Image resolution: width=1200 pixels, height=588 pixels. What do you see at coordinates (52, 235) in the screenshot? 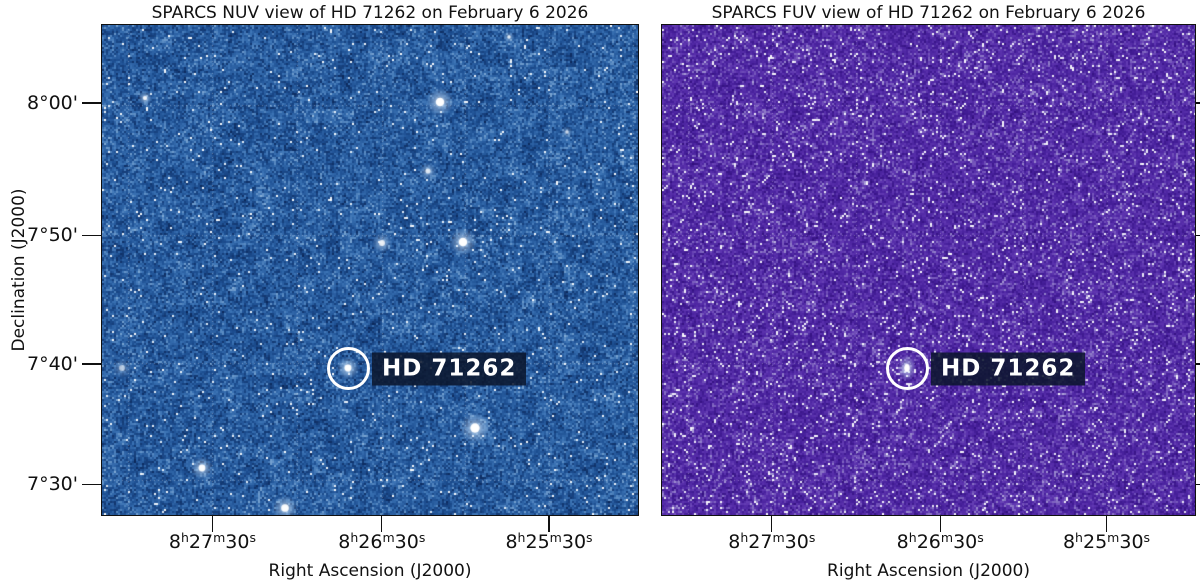
I see `dec-tick-label: 7°50'` at bounding box center [52, 235].